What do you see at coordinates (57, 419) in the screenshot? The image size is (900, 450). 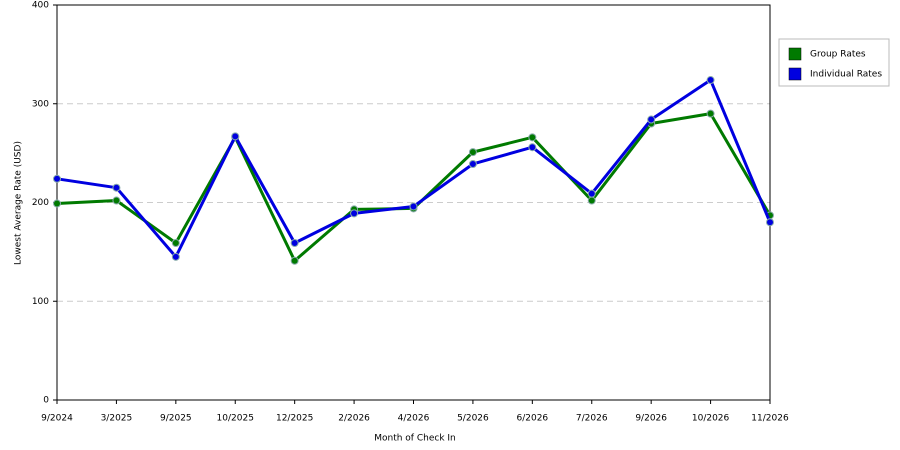 I see `x-tick-label: 9/2024` at bounding box center [57, 419].